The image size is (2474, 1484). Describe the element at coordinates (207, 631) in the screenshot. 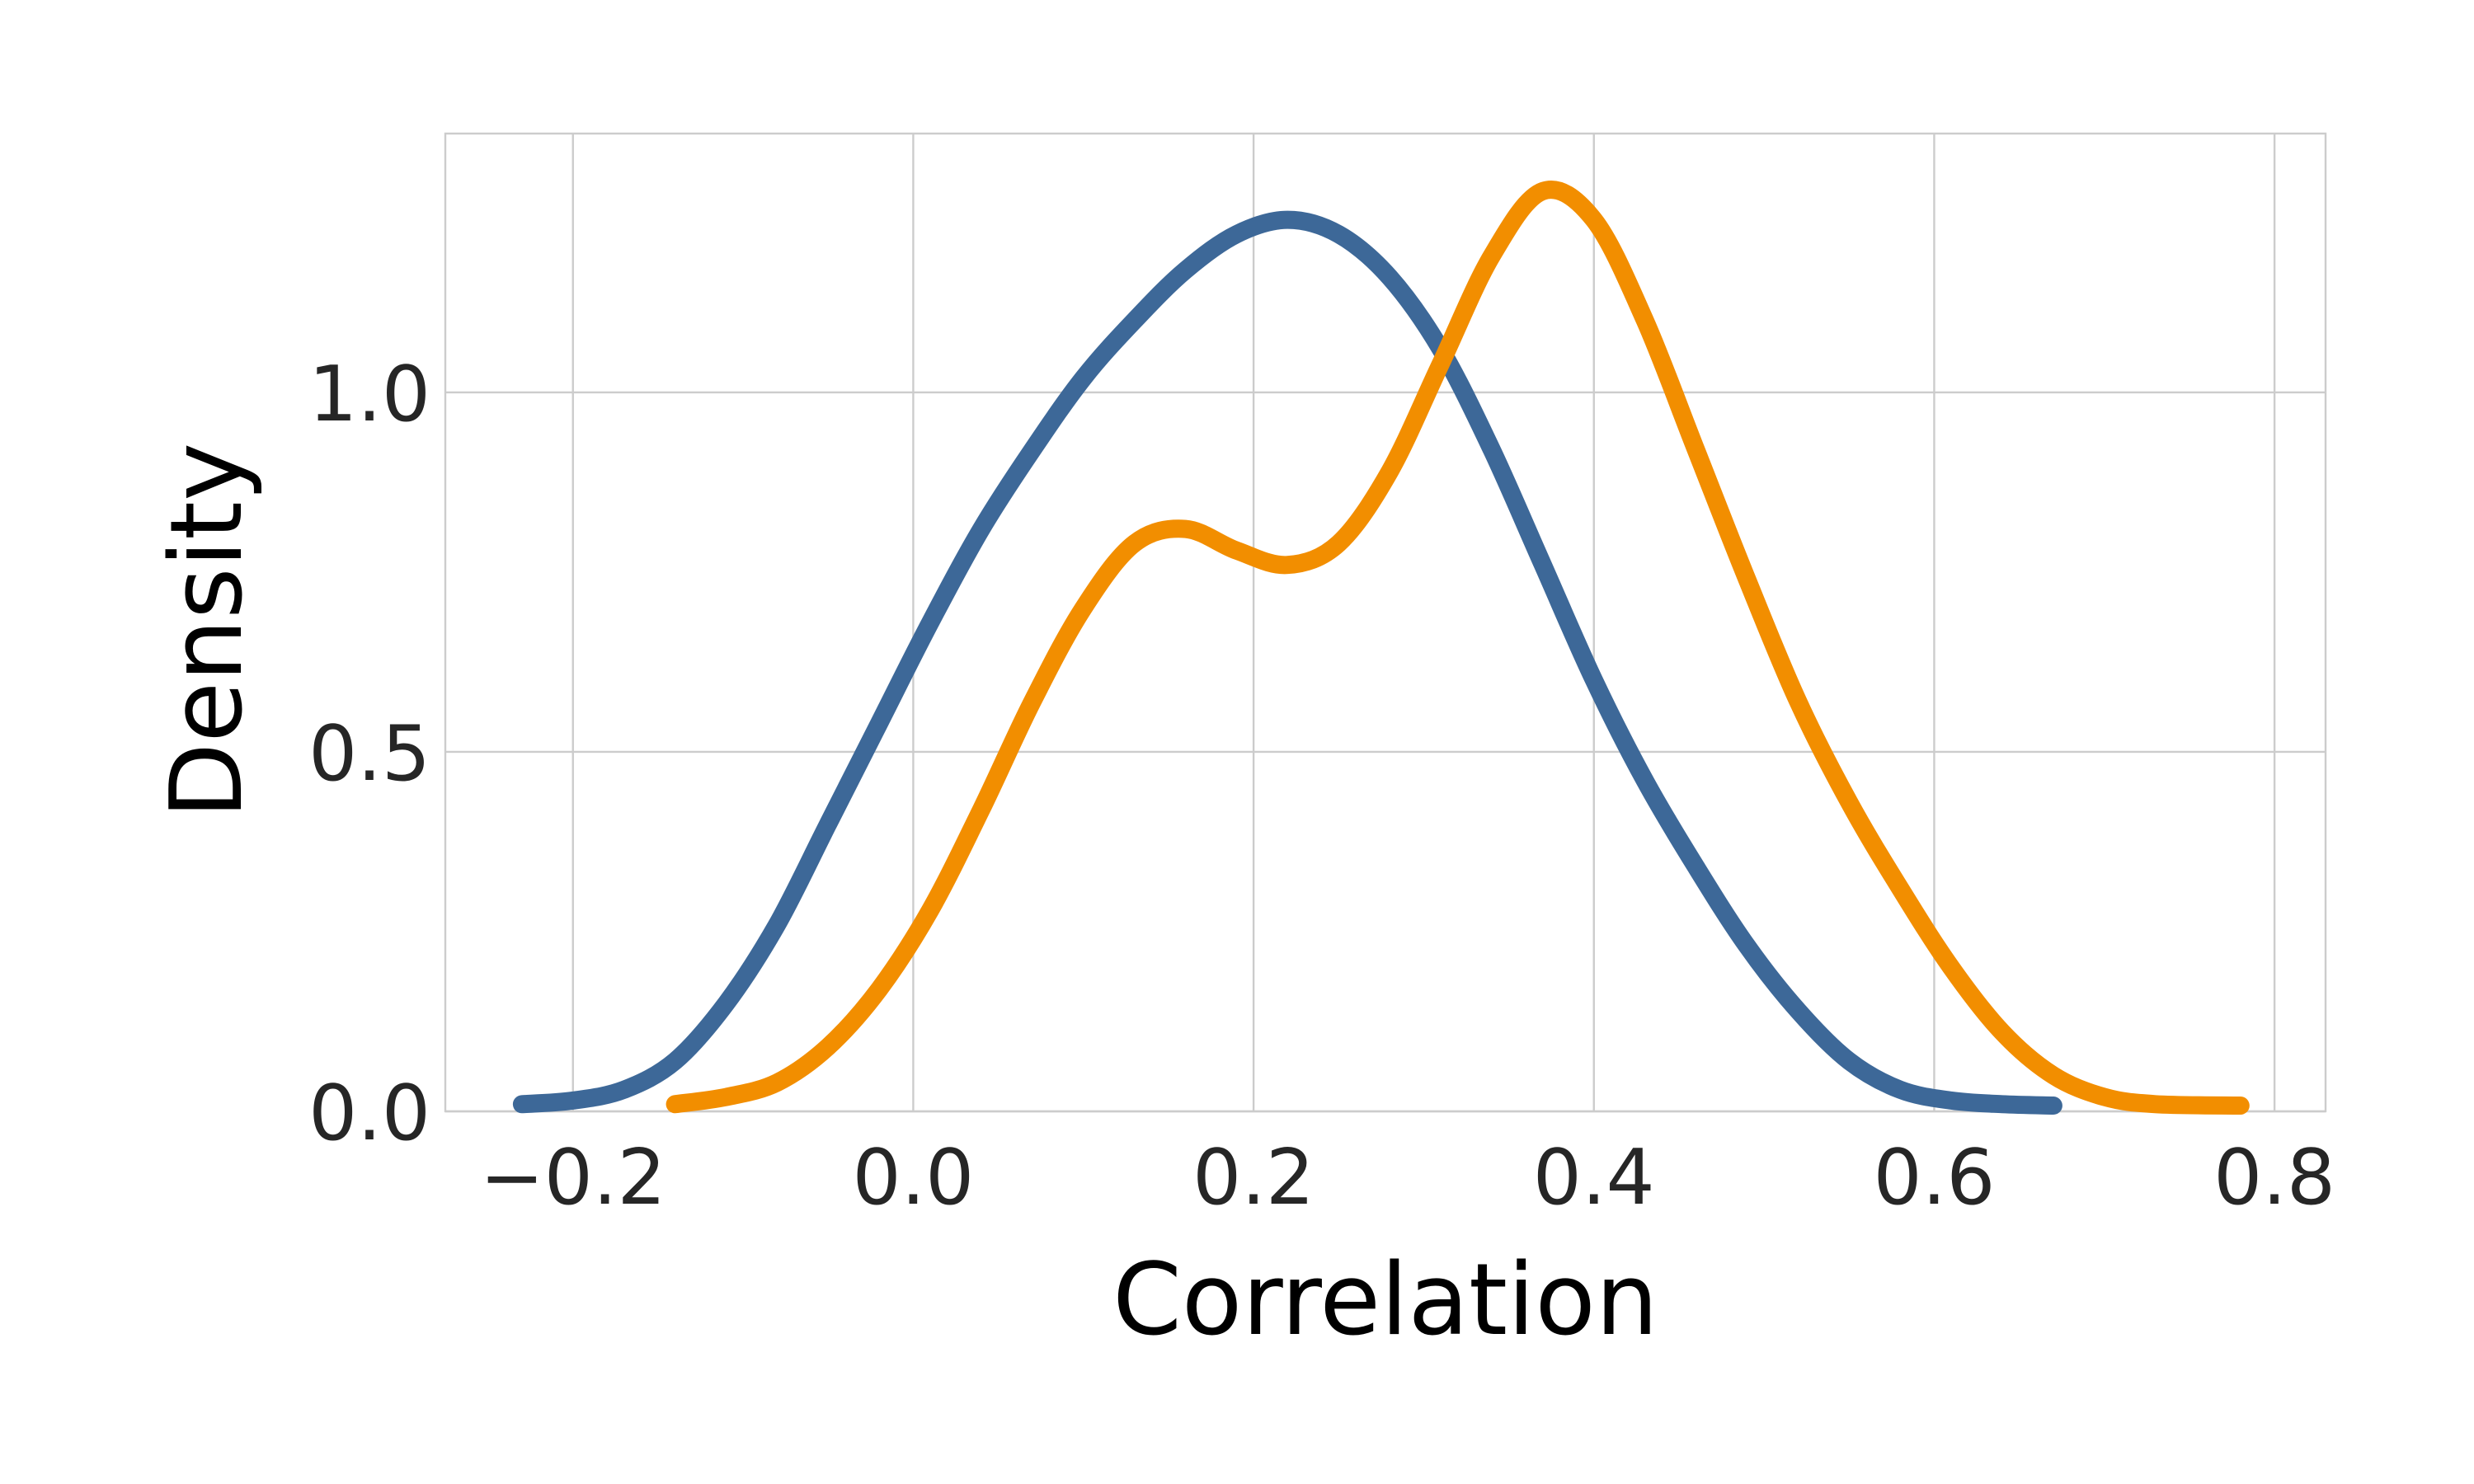

I see `y-axis-title: Density` at that location.